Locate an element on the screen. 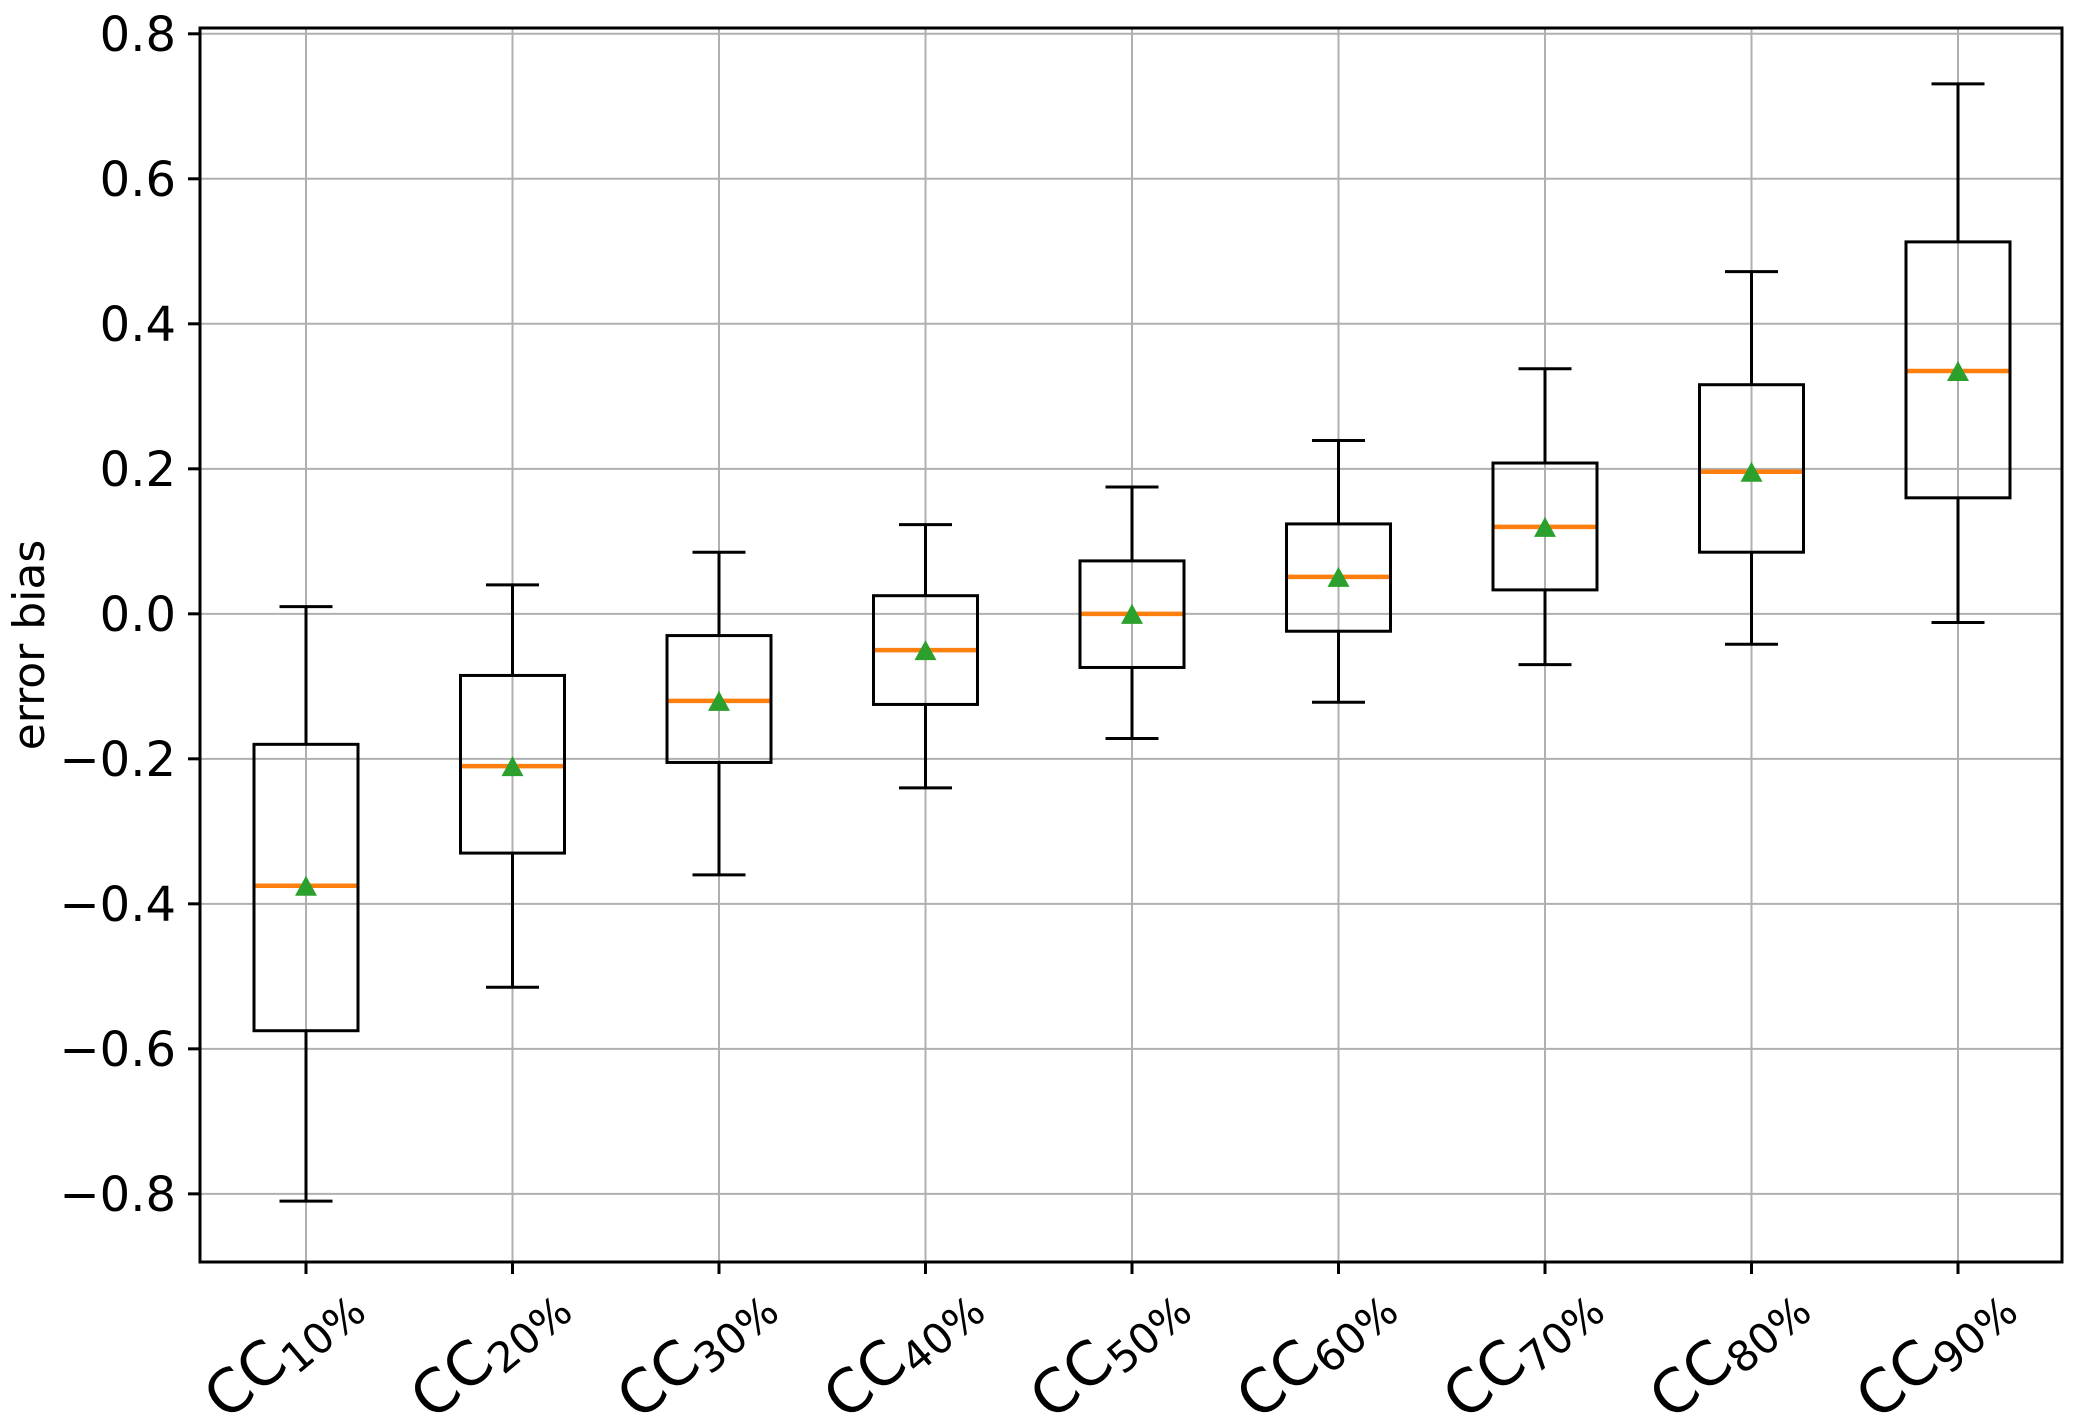  box-group-CC70% is located at coordinates (1545, 517).